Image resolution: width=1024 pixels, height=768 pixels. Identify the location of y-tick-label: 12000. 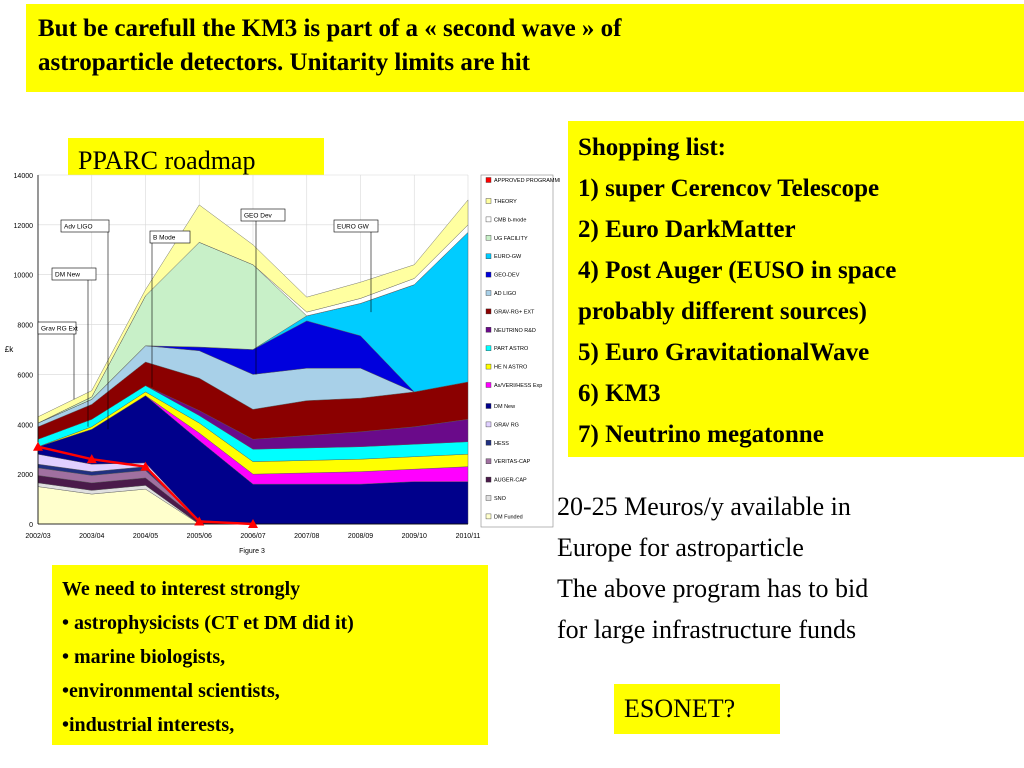
(24, 226).